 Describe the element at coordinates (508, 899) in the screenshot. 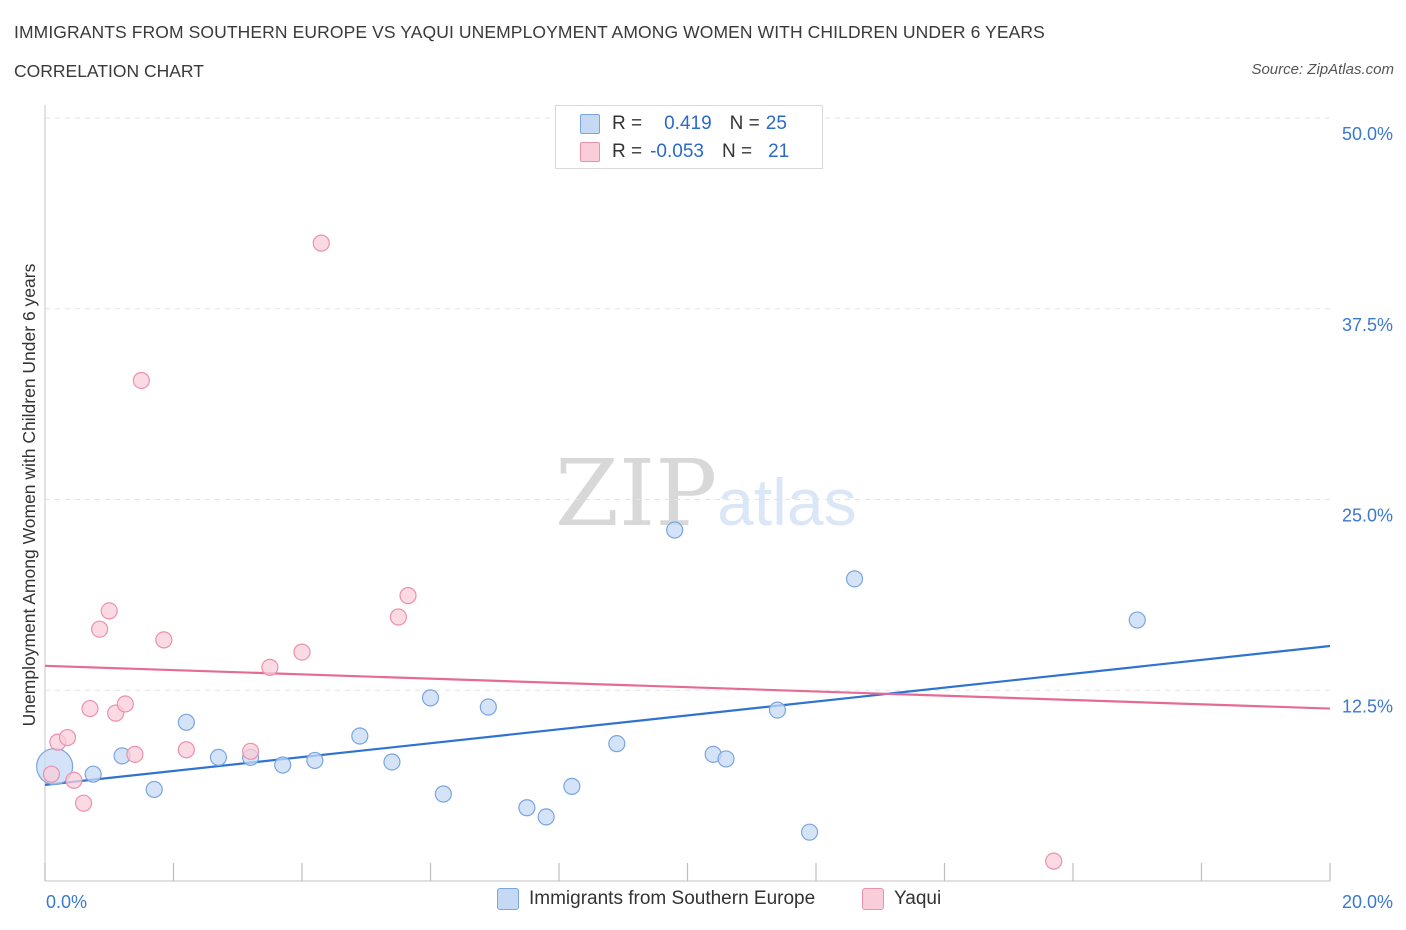

I see `series-swatch-blue` at that location.